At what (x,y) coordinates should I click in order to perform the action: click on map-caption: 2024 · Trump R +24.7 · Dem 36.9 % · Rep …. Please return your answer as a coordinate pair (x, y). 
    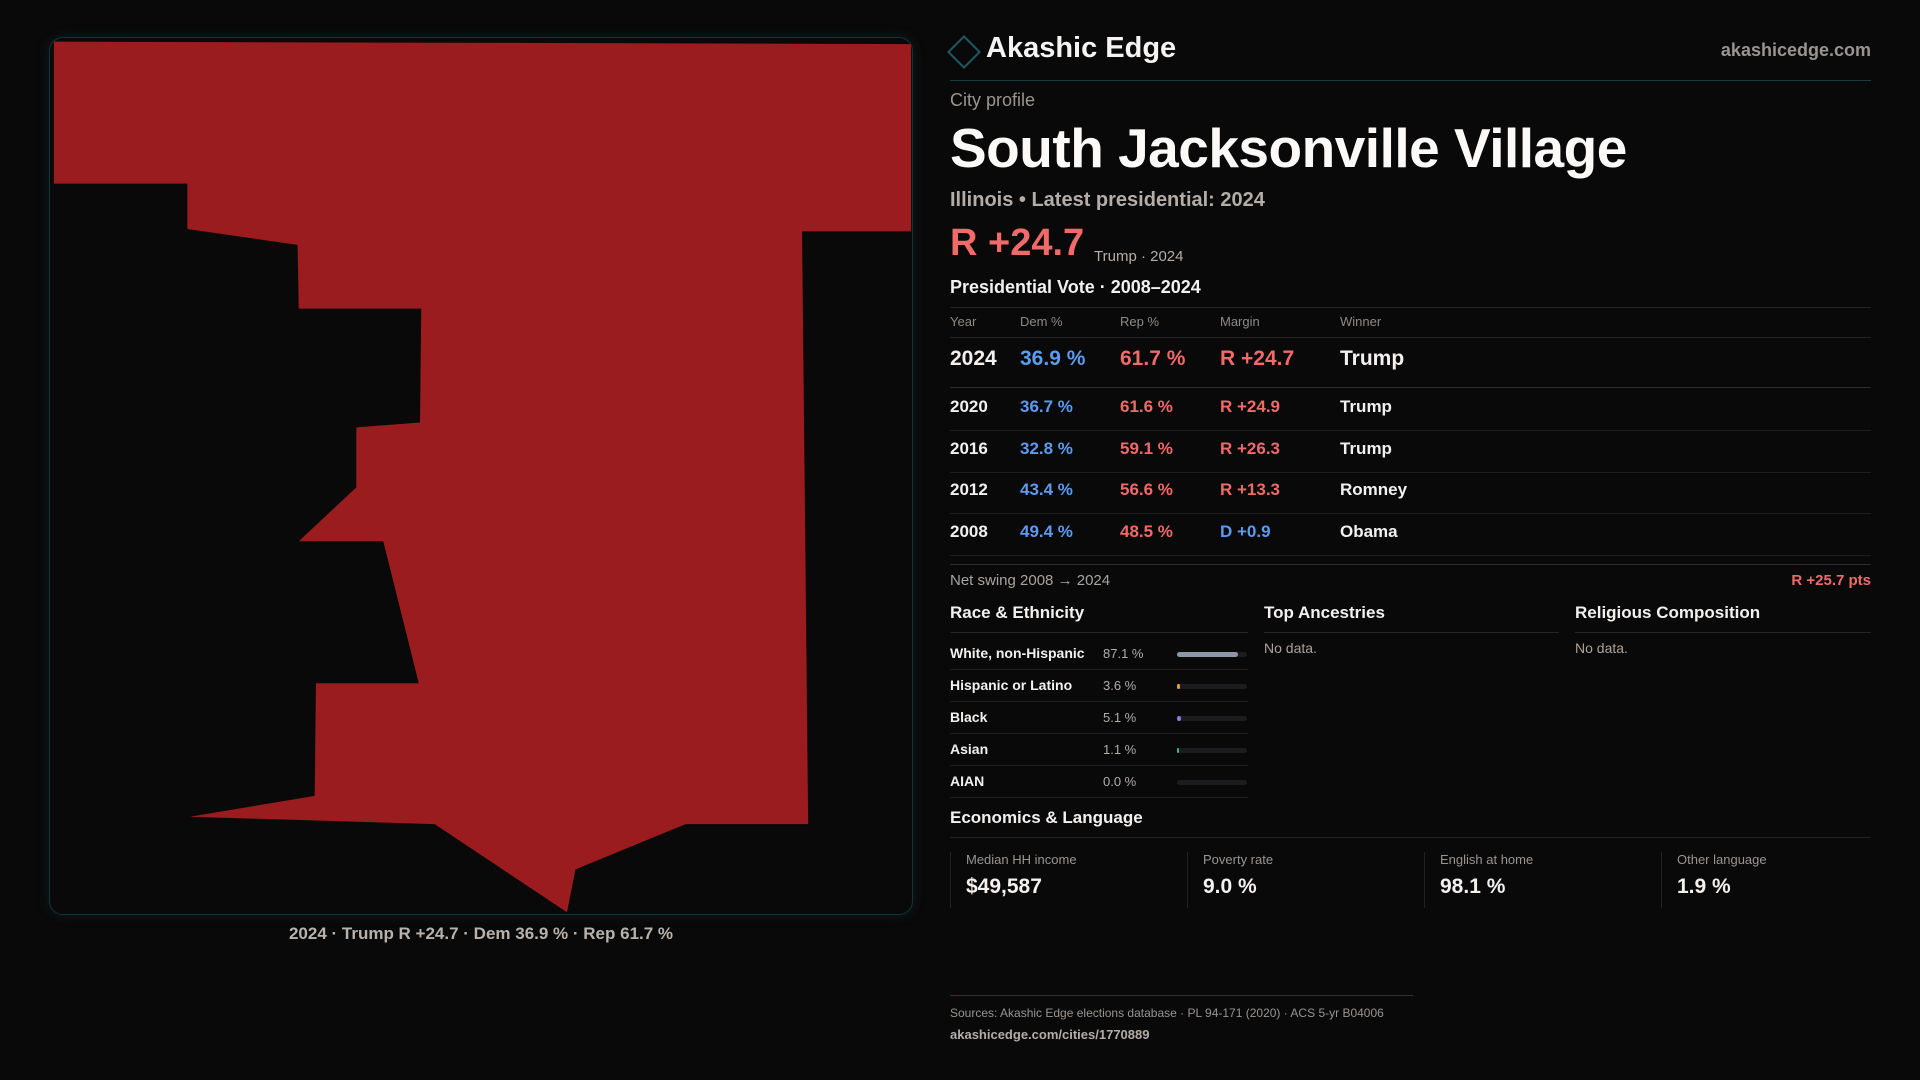
    Looking at the image, I should click on (481, 933).